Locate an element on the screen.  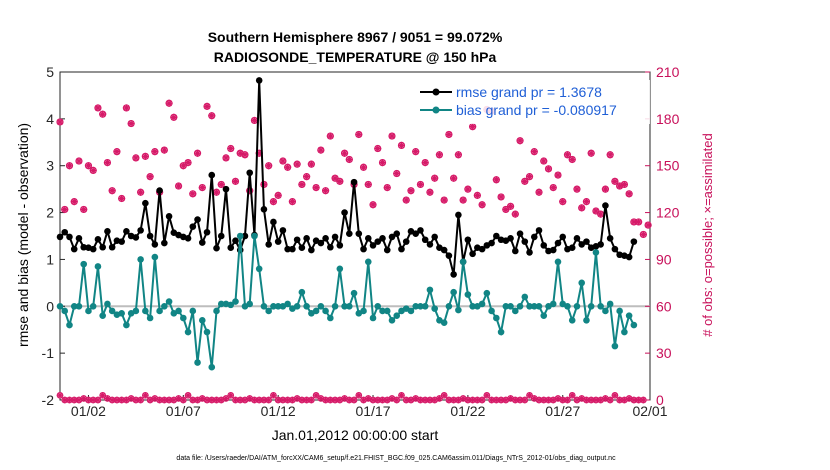
y-tick-label: 3 is located at coordinates (50, 166).